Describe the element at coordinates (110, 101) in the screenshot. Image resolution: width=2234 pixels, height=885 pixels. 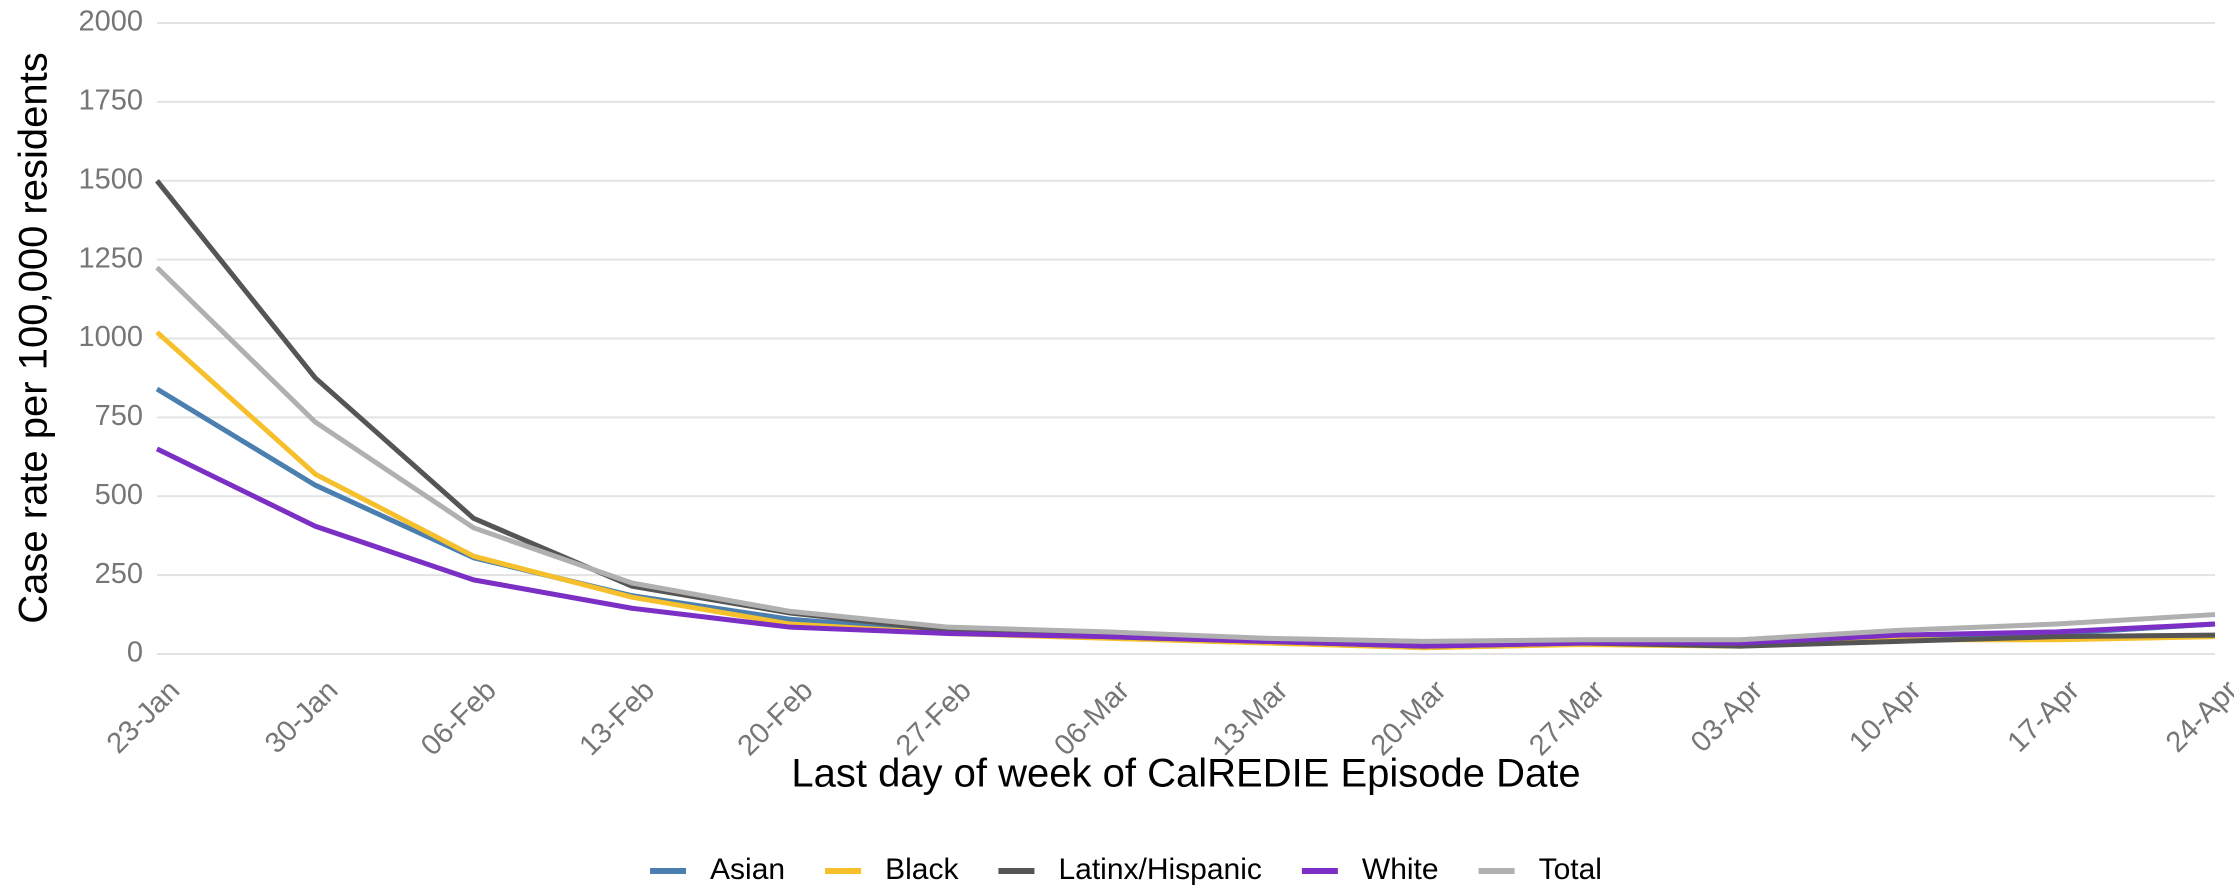
I see `y-tick-label: 1750` at that location.